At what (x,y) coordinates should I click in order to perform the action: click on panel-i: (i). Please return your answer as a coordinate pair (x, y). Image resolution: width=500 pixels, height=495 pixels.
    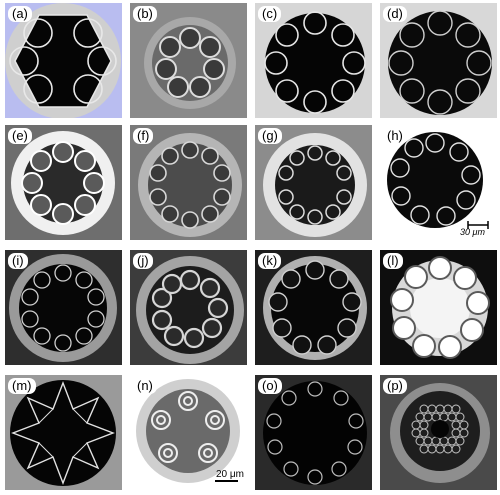
    Looking at the image, I should click on (63, 307).